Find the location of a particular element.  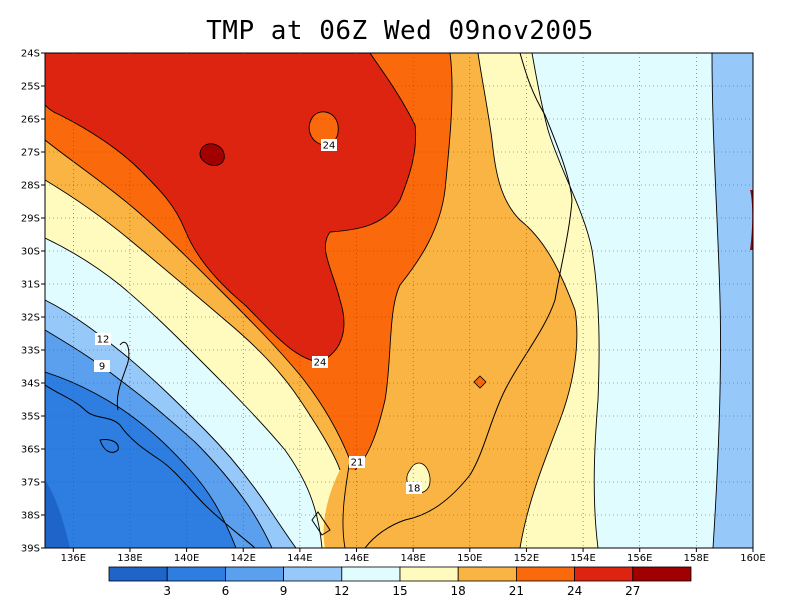

contour-label: 21 is located at coordinates (357, 463).